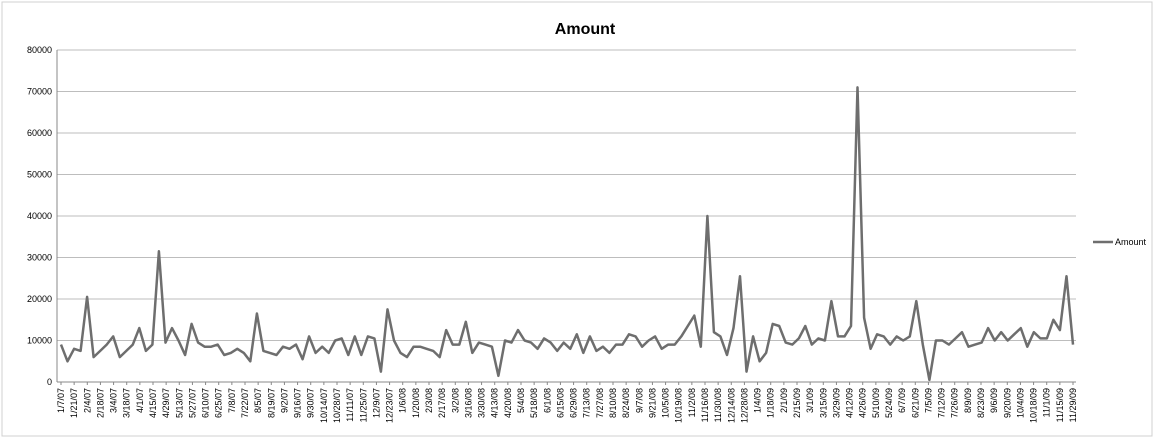 The height and width of the screenshot is (438, 1154). I want to click on x-tick-label: 2/15/09, so click(797, 403).